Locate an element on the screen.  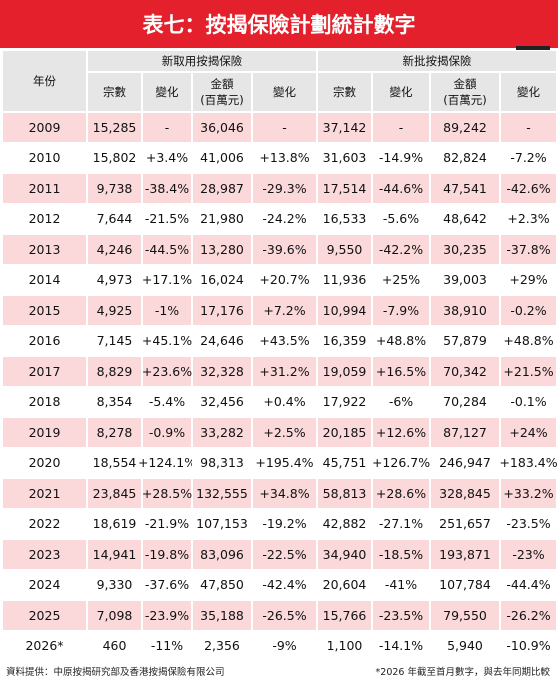
data-cell: -0.1% is located at coordinates (528, 401).